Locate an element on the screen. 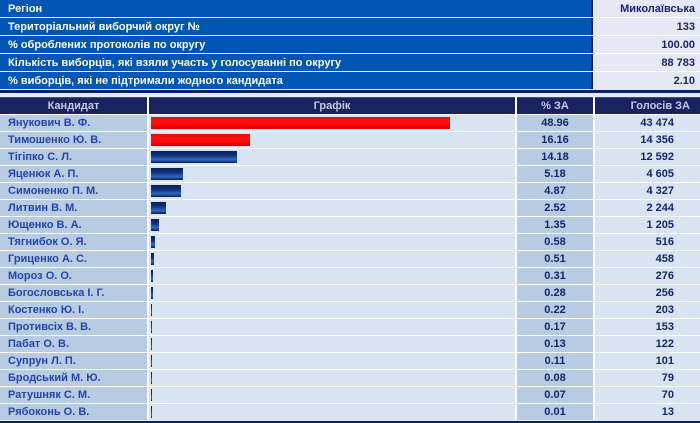  table-row: Костенко Ю. І. 0.22 203 is located at coordinates (350, 310).